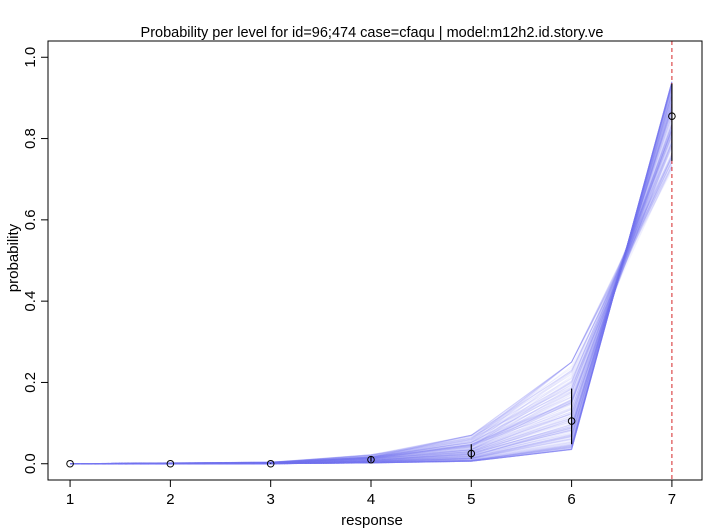 This screenshot has width=716, height=530. Describe the element at coordinates (30, 219) in the screenshot. I see `y-tick-label: 0.6` at that location.